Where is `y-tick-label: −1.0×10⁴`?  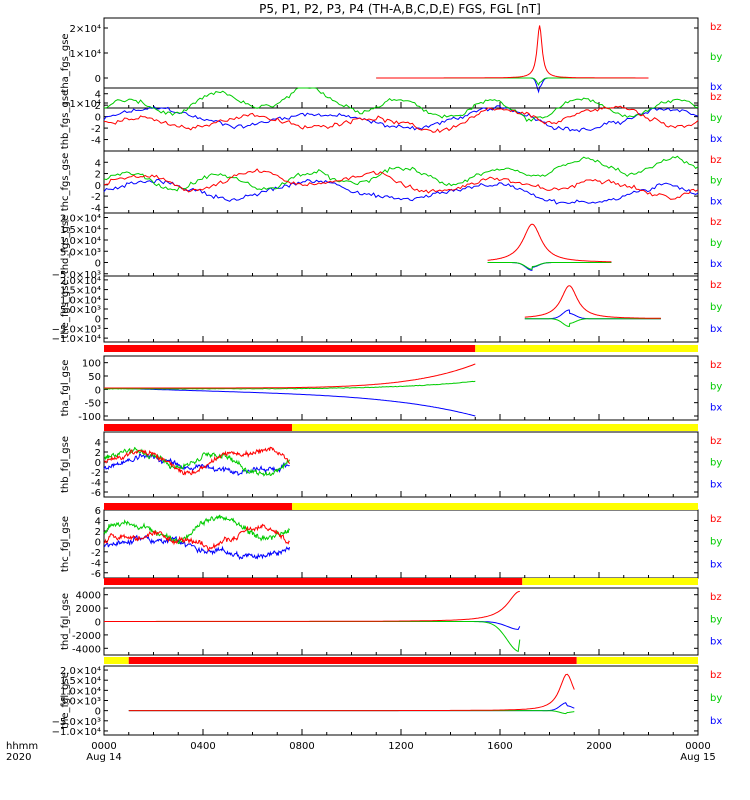 y-tick-label: −1.0×10⁴ is located at coordinates (76, 339).